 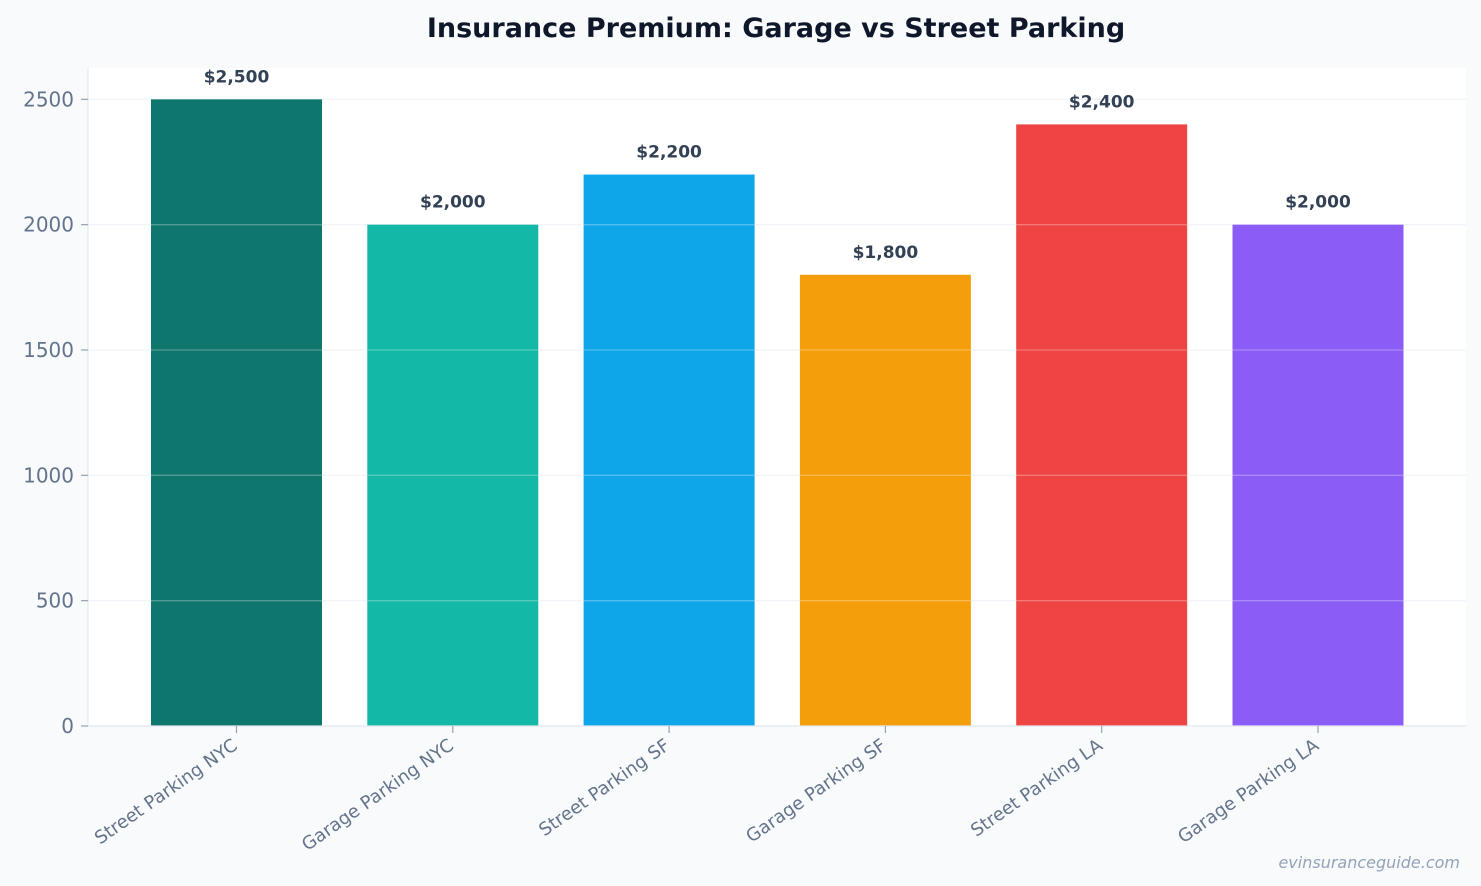 I want to click on data-label: $2,500, so click(x=237, y=77).